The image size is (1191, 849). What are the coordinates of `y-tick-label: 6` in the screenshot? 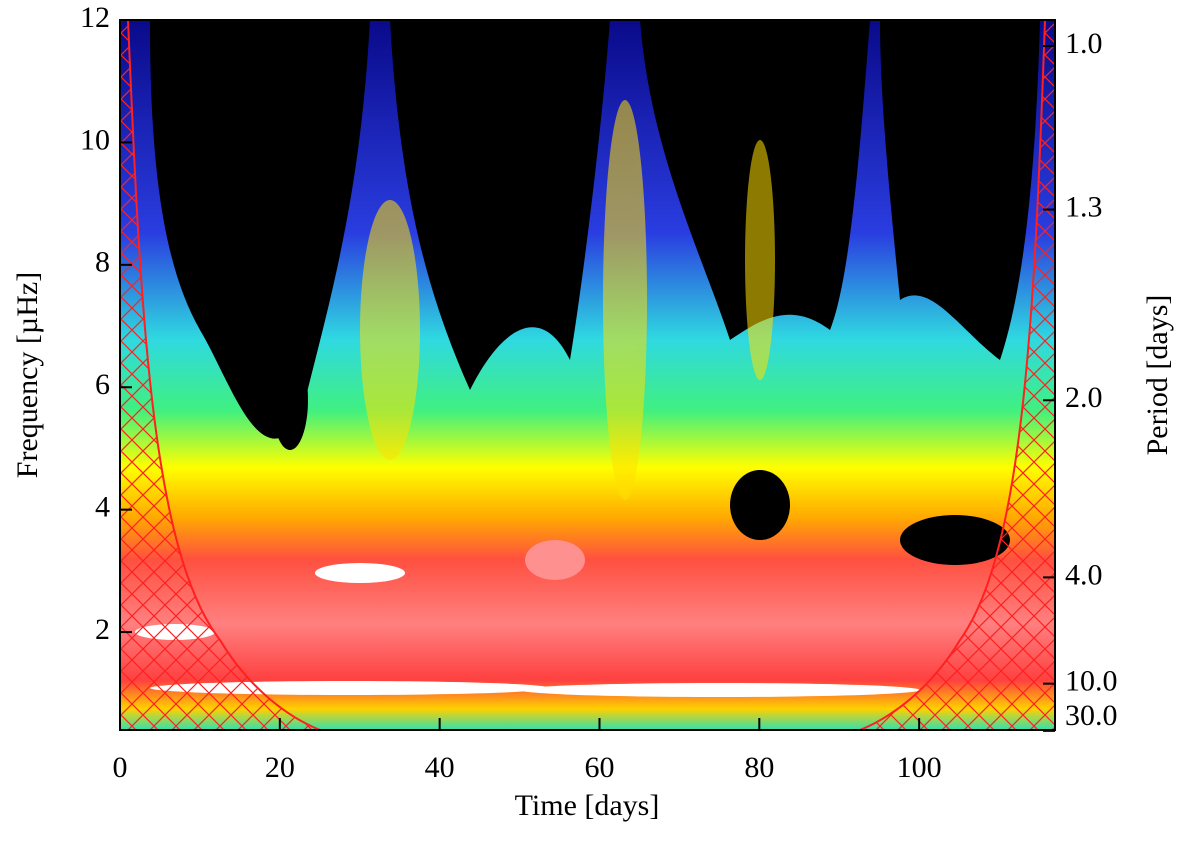 It's located at (102, 384).